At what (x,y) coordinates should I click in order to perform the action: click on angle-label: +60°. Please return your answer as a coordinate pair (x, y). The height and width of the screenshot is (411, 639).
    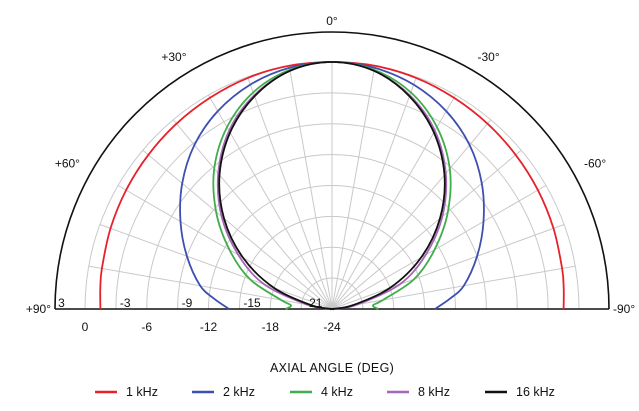
    Looking at the image, I should click on (67, 164).